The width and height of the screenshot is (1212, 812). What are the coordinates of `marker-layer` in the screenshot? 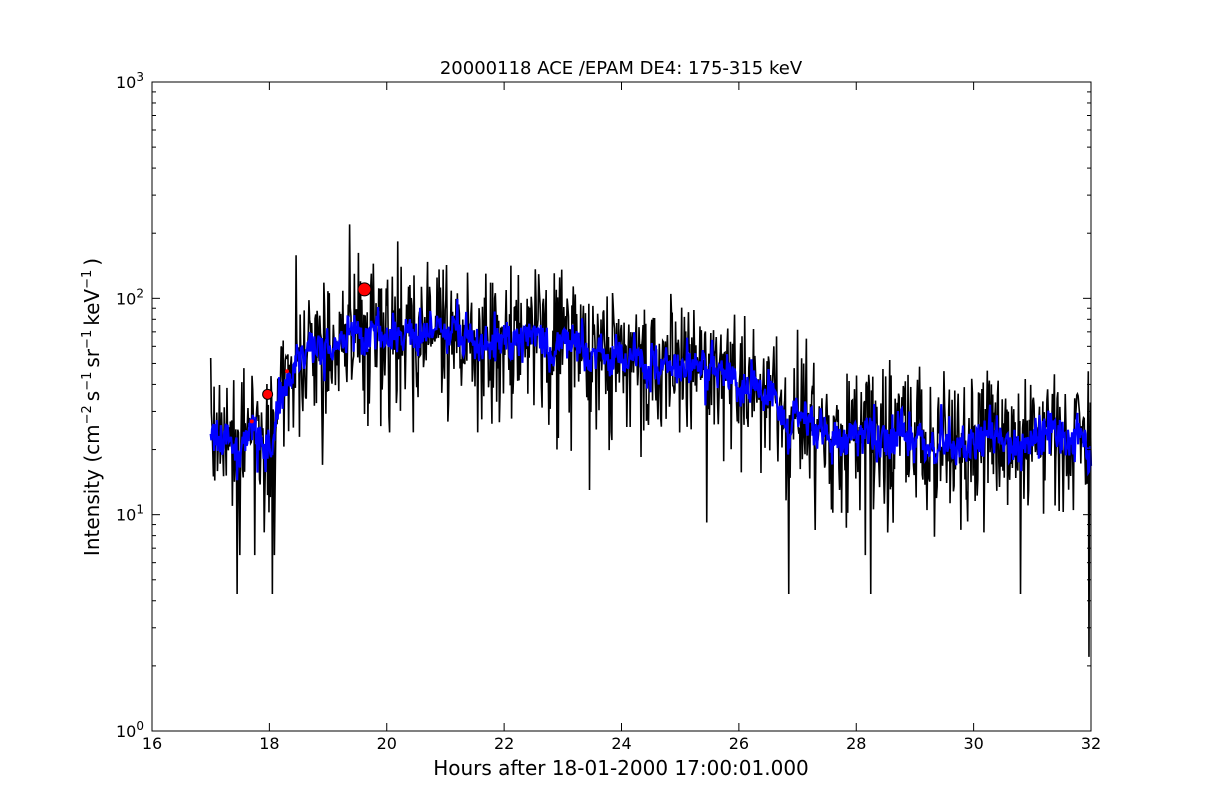 It's located at (310, 353).